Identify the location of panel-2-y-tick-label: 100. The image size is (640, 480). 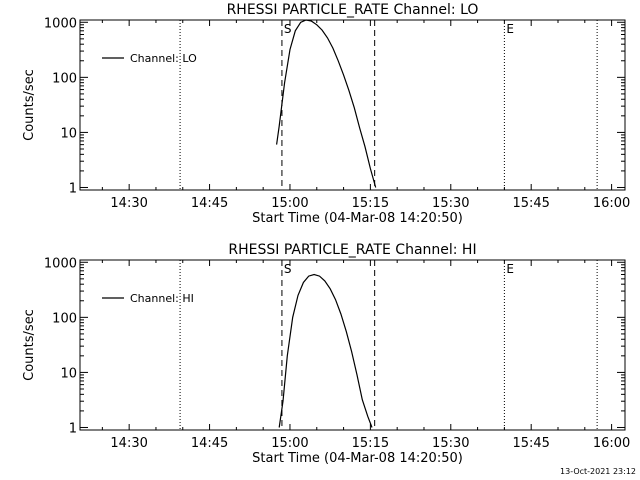
(64, 318).